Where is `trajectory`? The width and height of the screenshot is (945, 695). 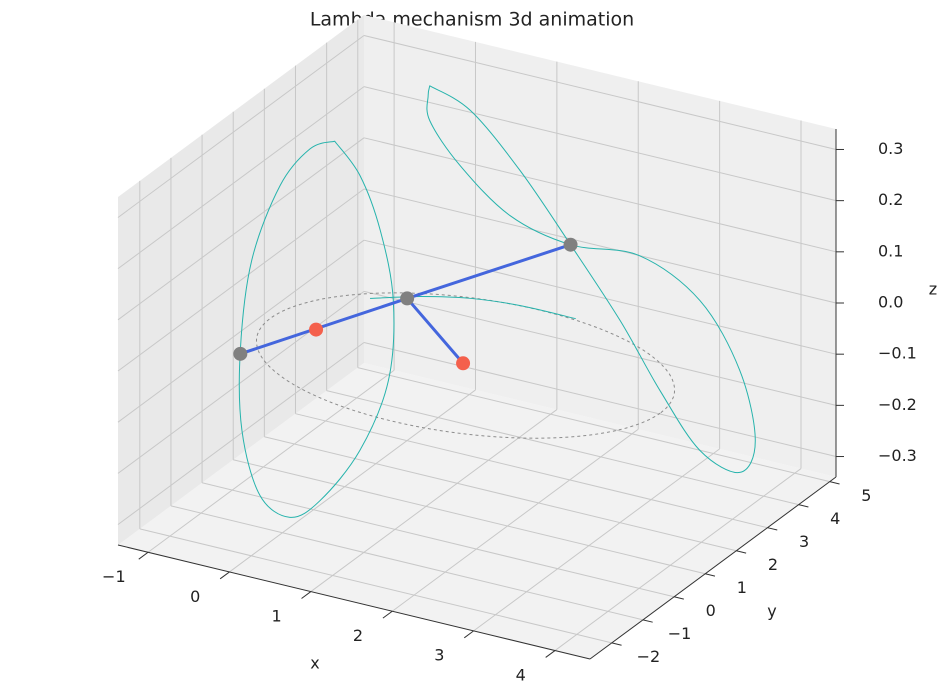
trajectory is located at coordinates (316, 329).